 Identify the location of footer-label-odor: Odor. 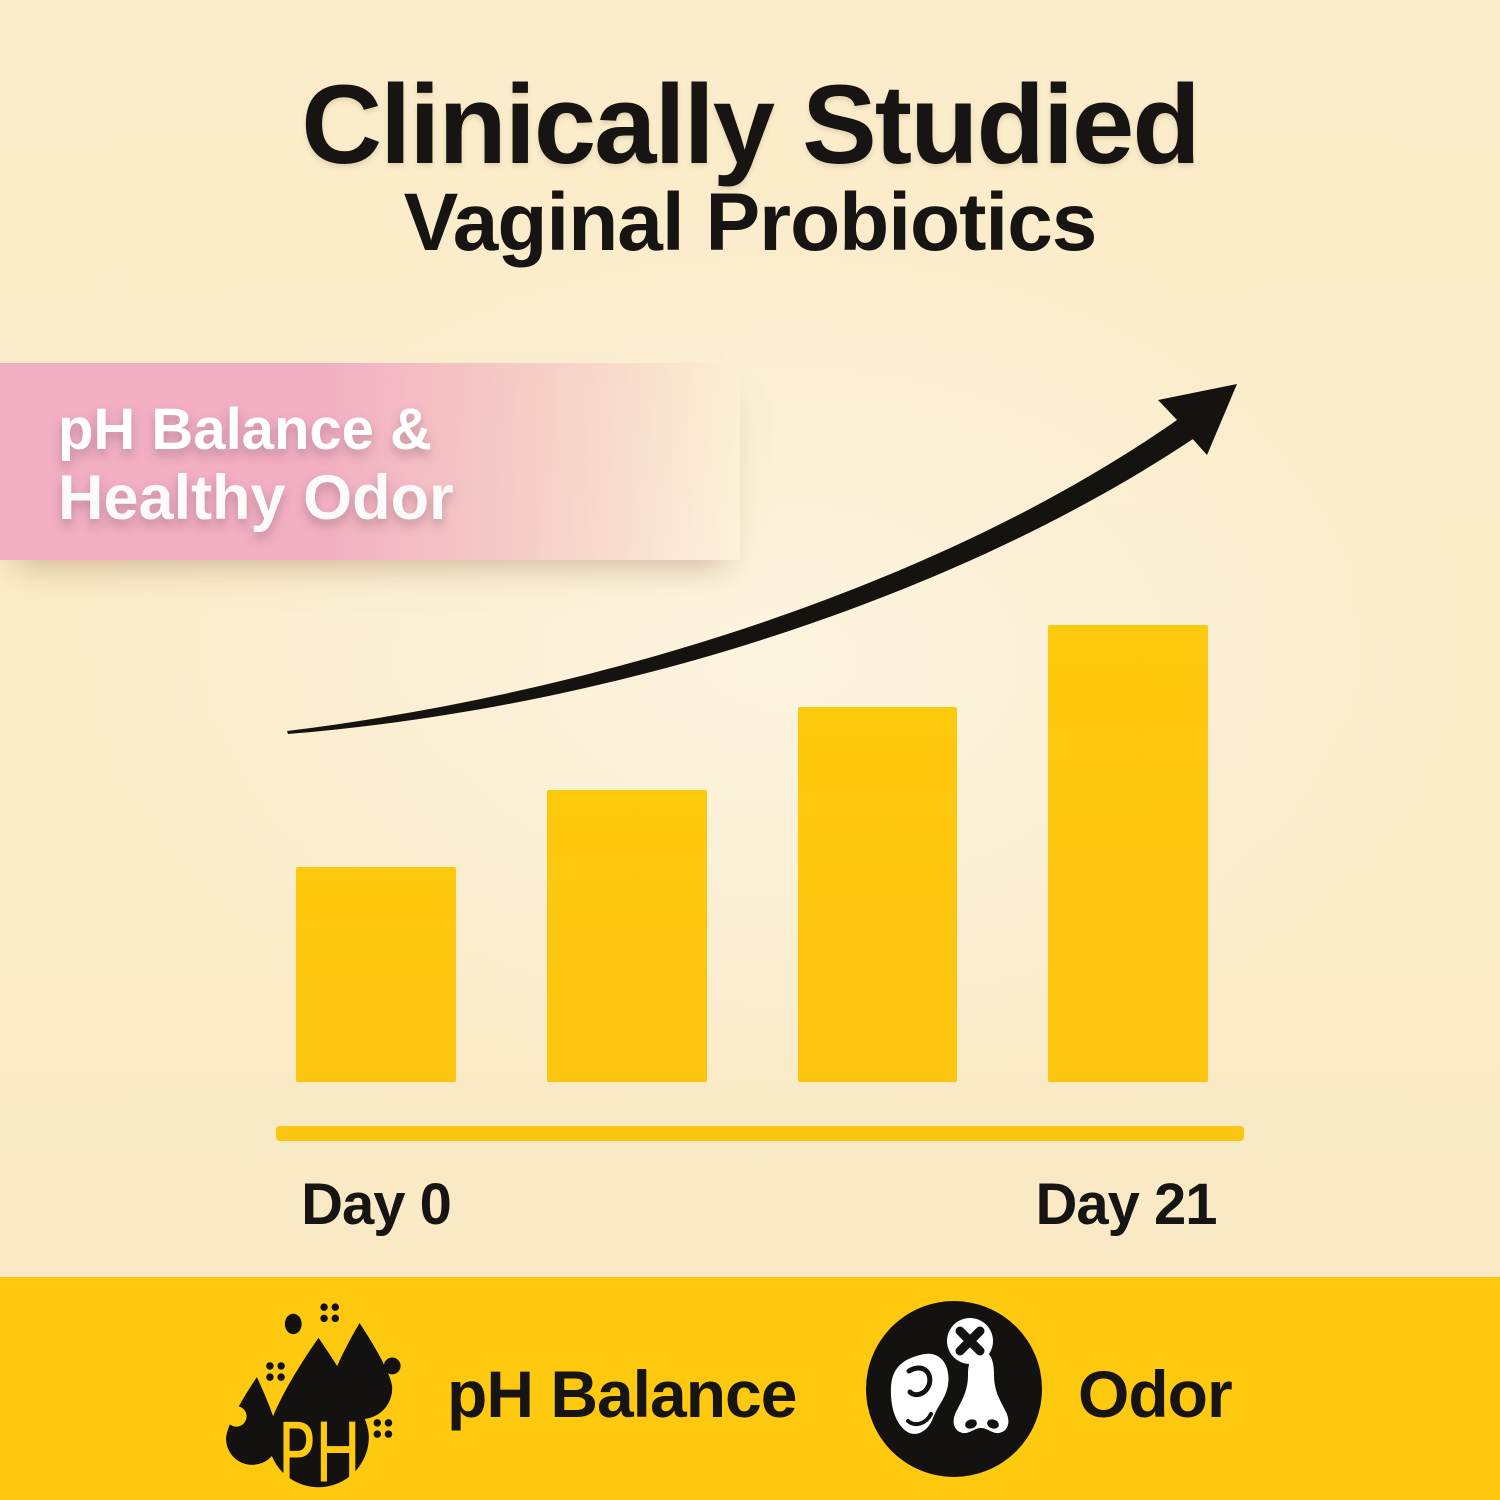
(1155, 1394).